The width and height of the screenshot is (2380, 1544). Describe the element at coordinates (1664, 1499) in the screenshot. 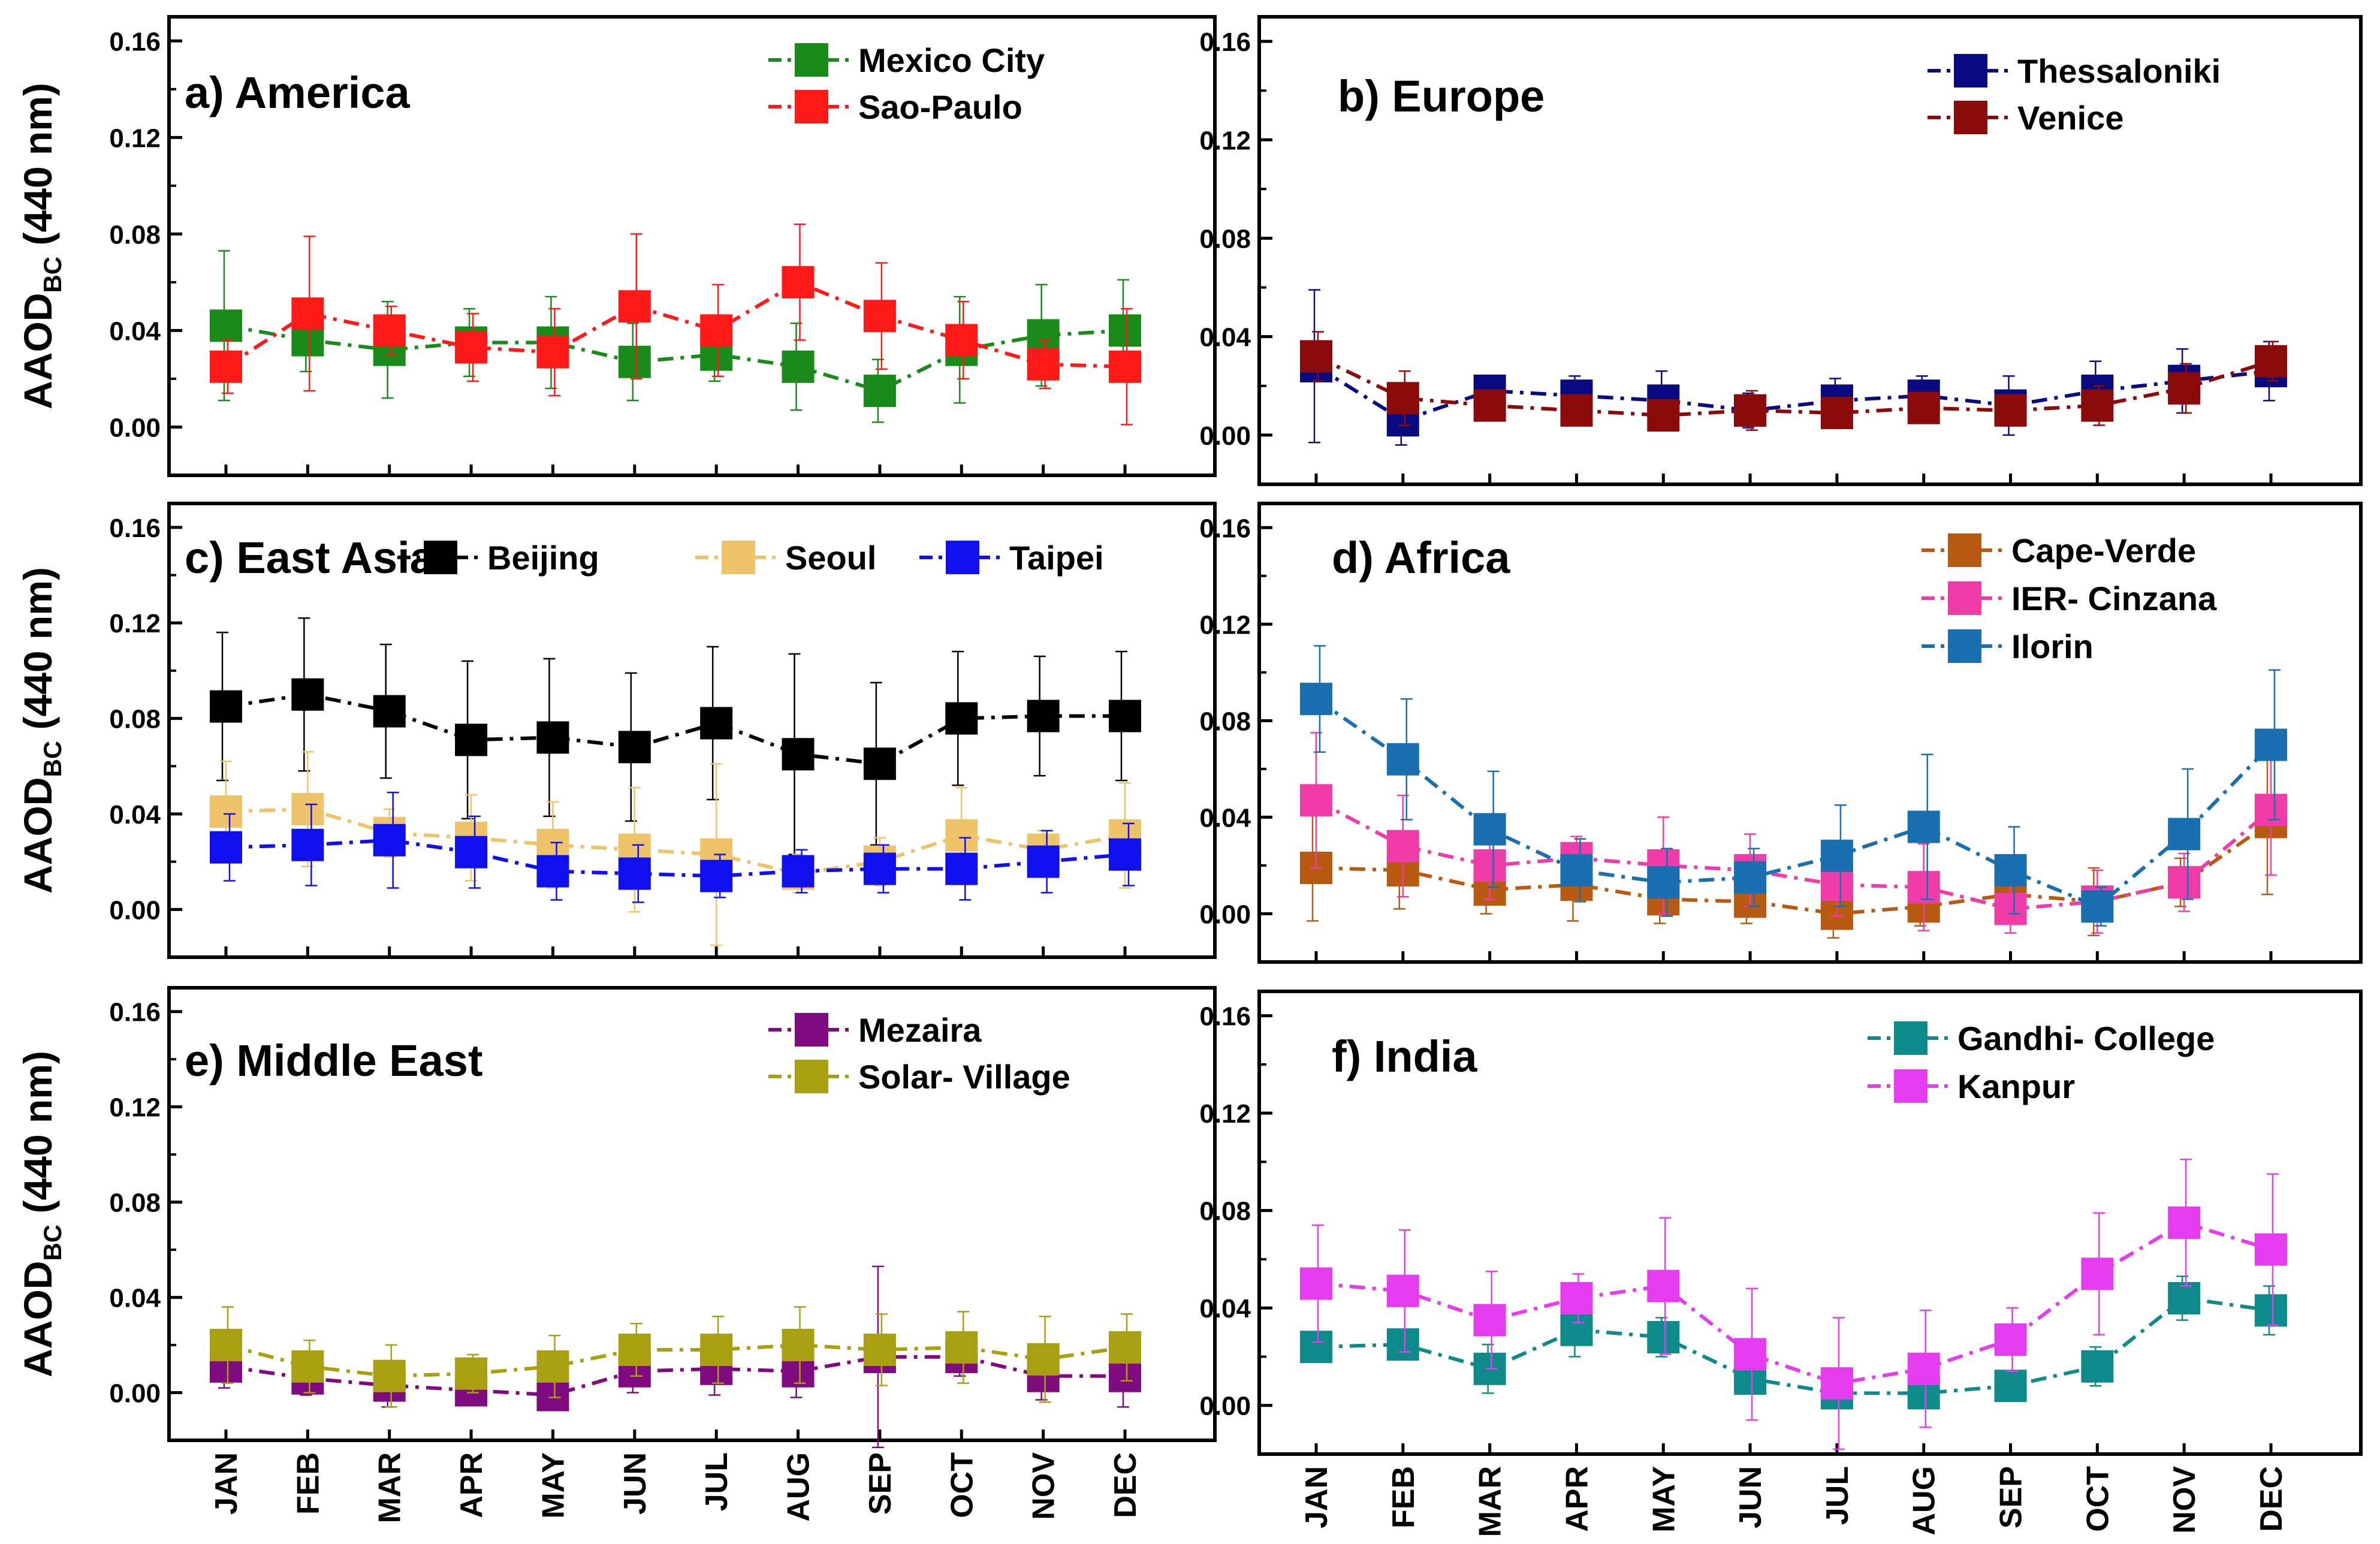

I see `x-tick-label: MAY` at that location.